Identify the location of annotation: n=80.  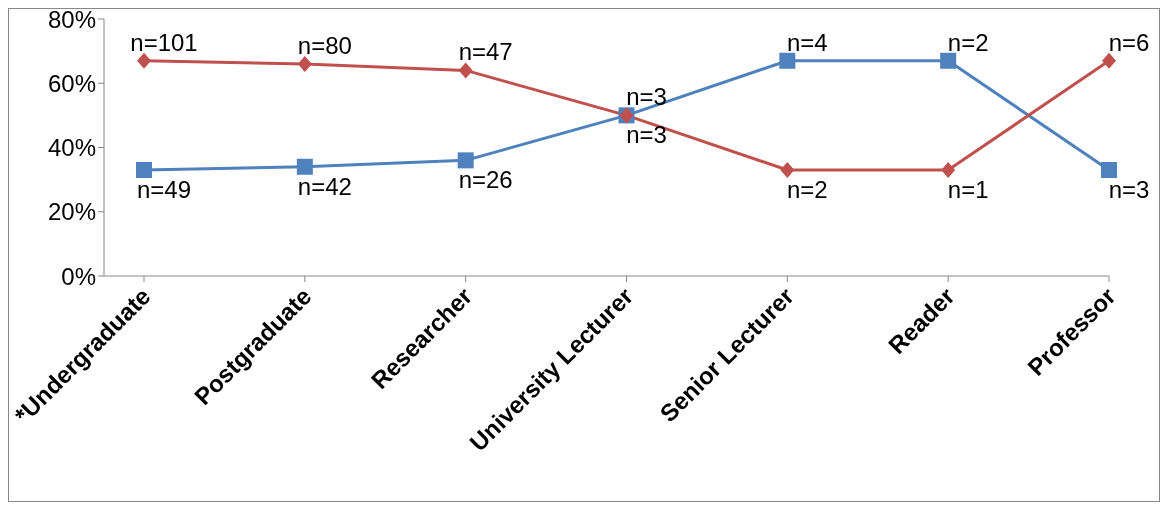
(324, 45).